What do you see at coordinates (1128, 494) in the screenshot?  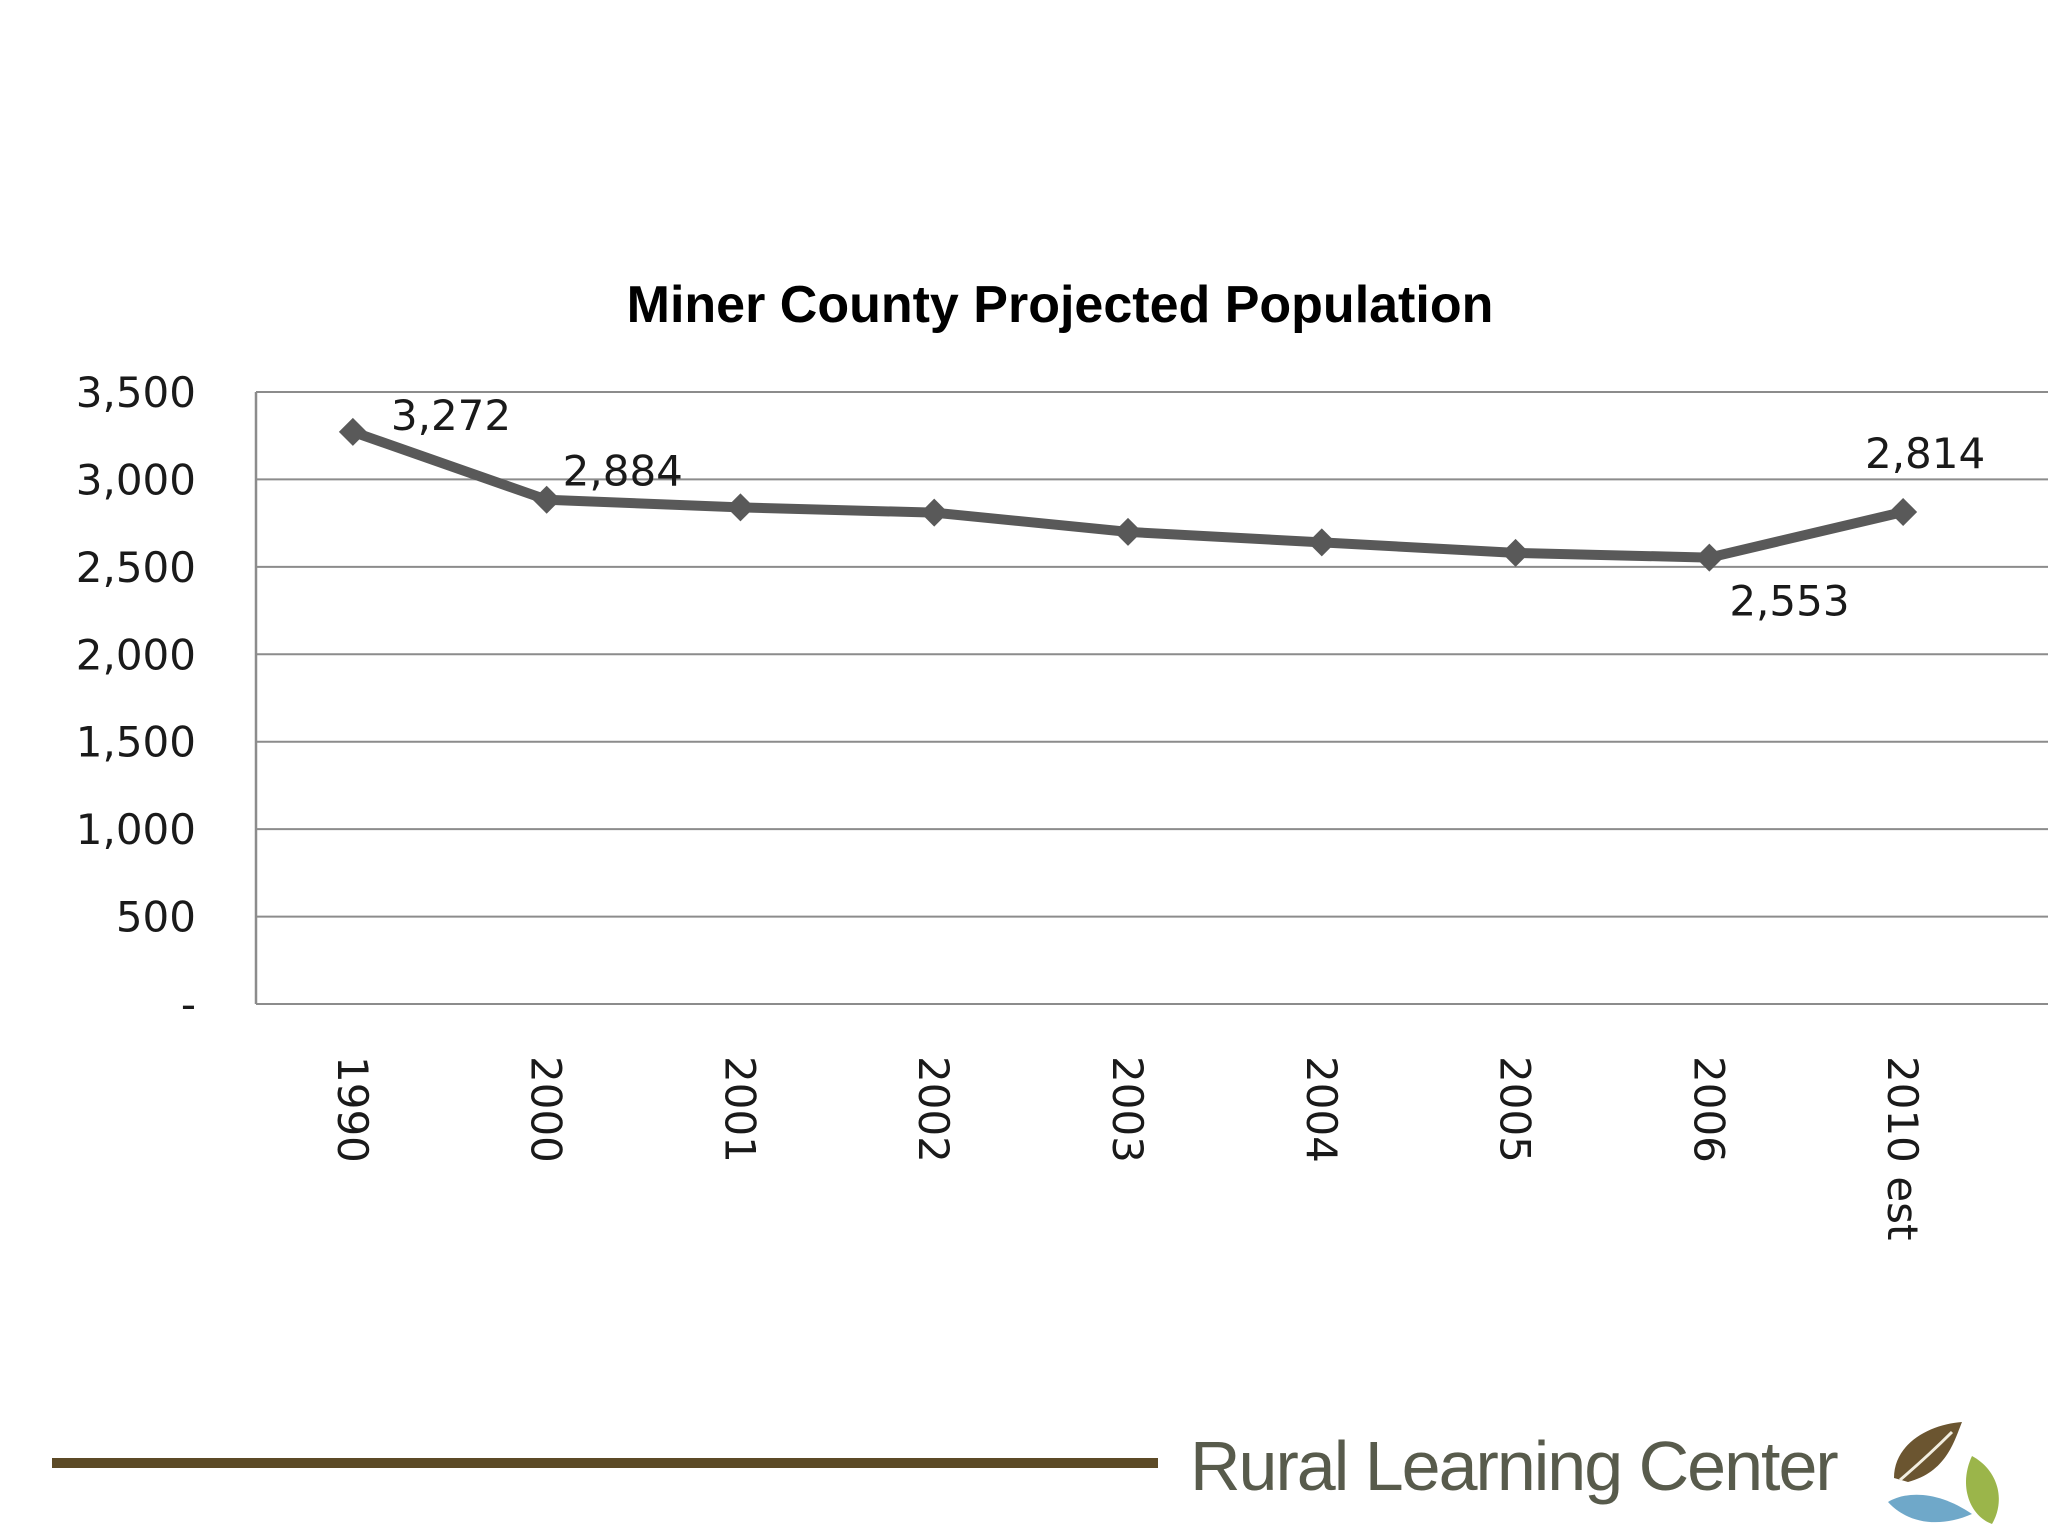 I see `series-group` at bounding box center [1128, 494].